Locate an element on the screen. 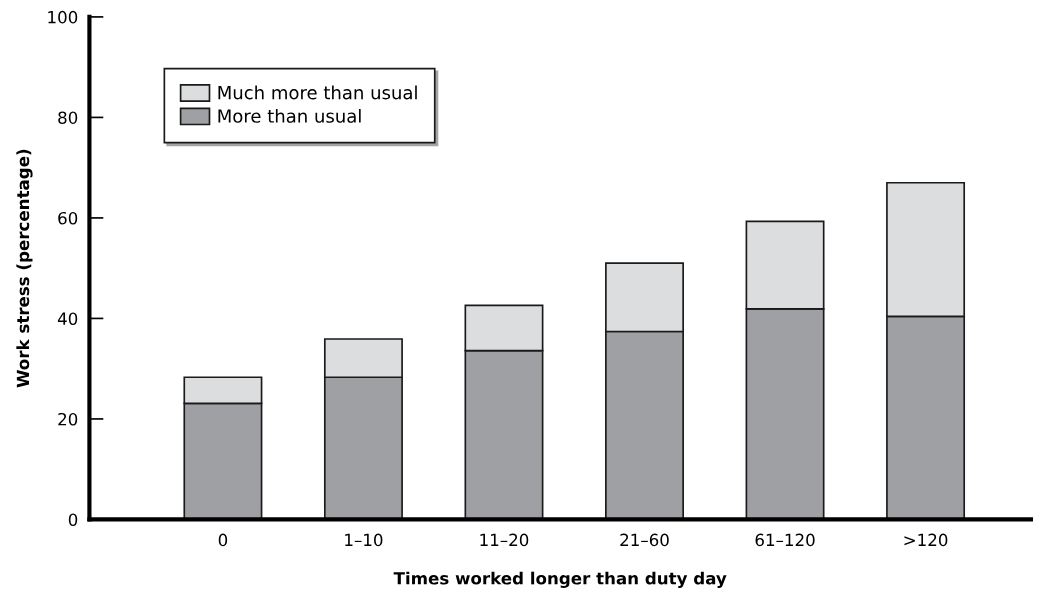  x-tick-label: 21–60 is located at coordinates (644, 540).